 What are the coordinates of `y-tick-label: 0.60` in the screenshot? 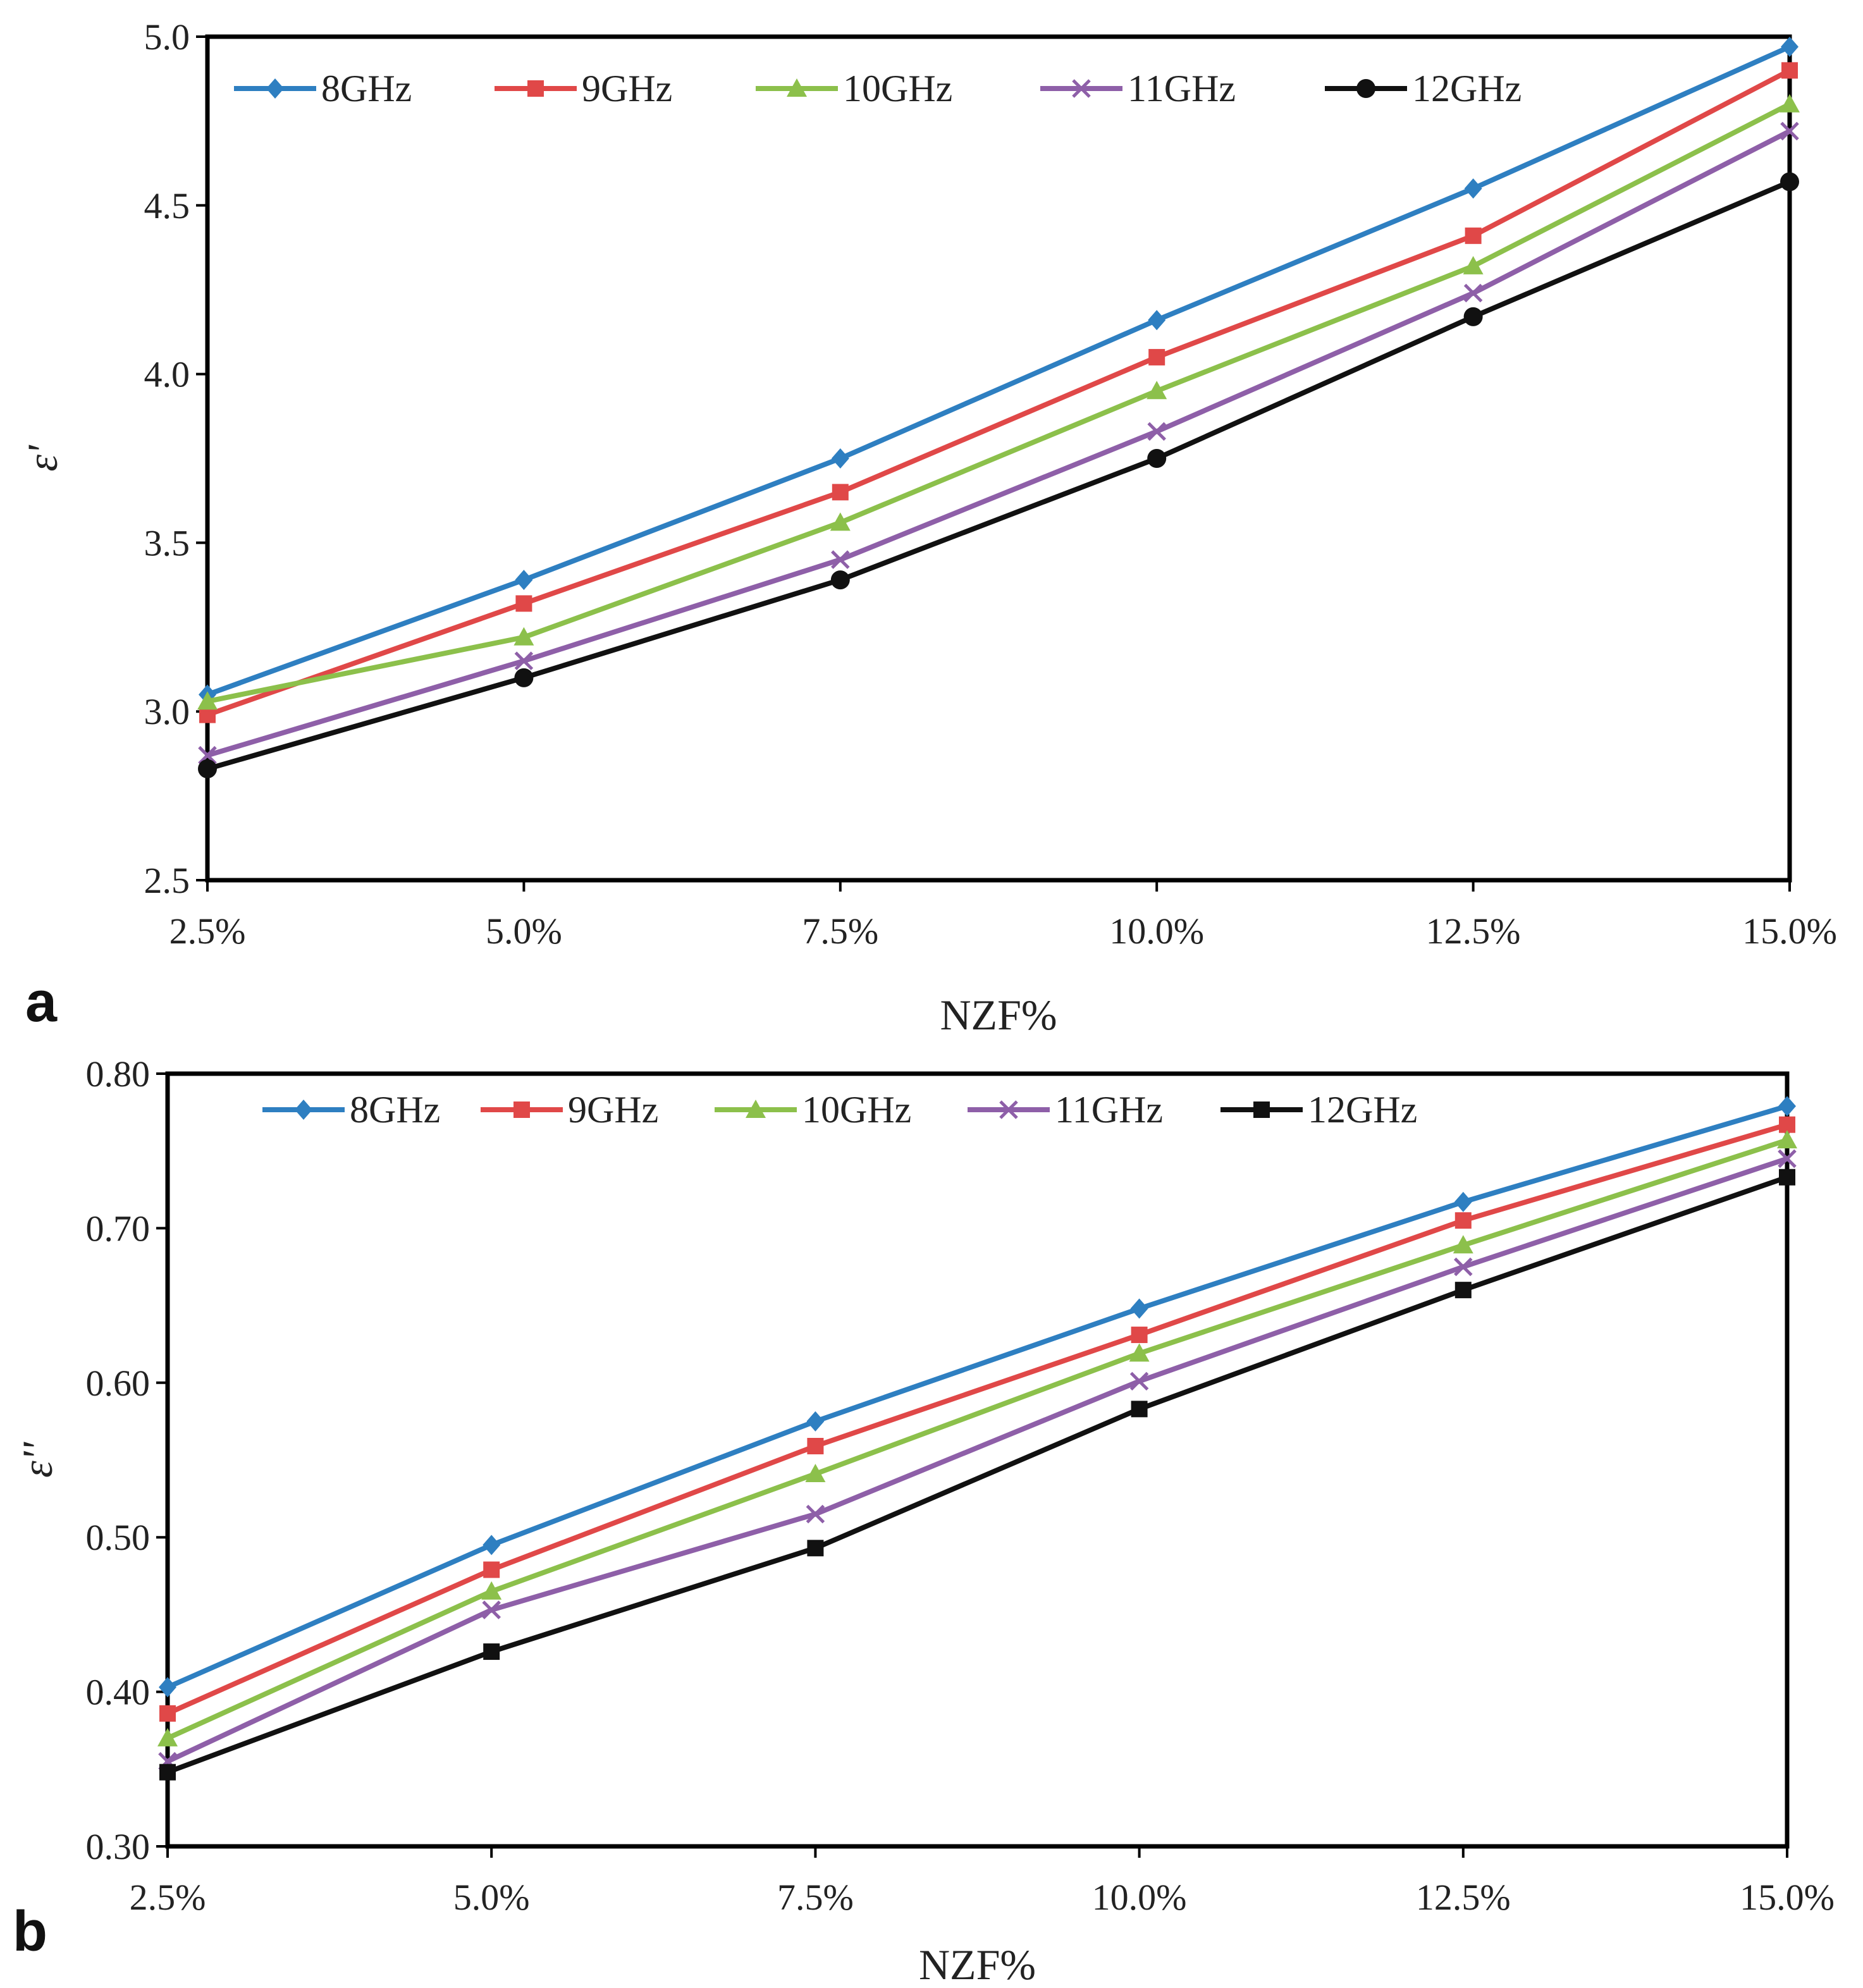 It's located at (118, 1383).